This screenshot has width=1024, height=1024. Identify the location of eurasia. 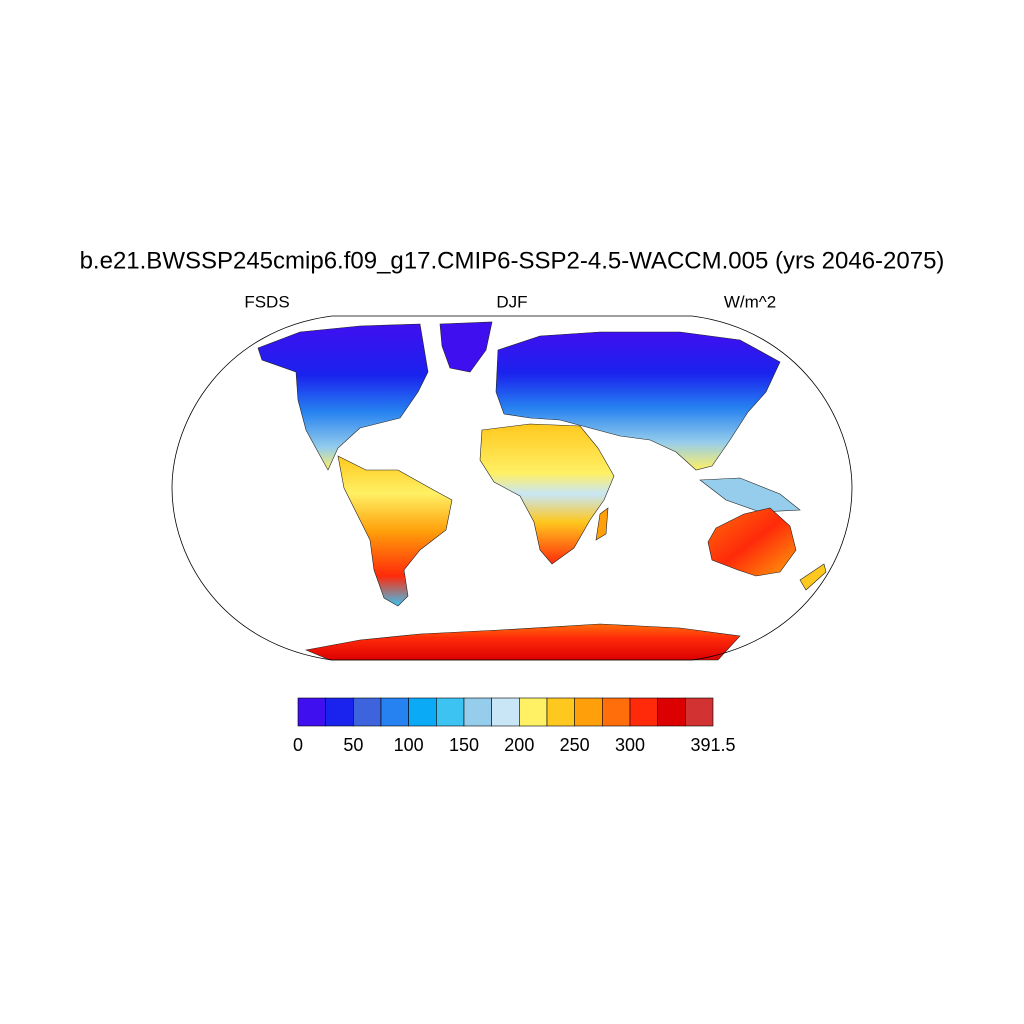
(638, 401).